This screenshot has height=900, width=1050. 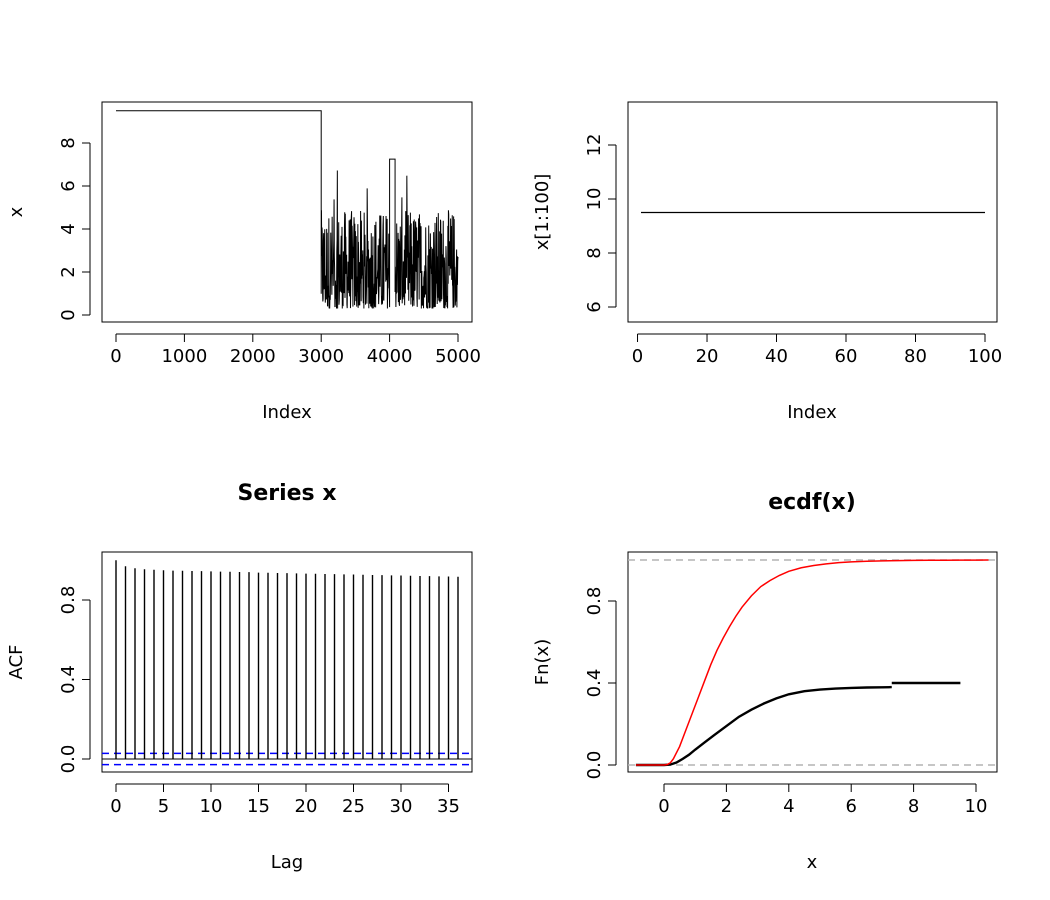 I want to click on p3-y-tick-label: 0.0, so click(x=68, y=759).